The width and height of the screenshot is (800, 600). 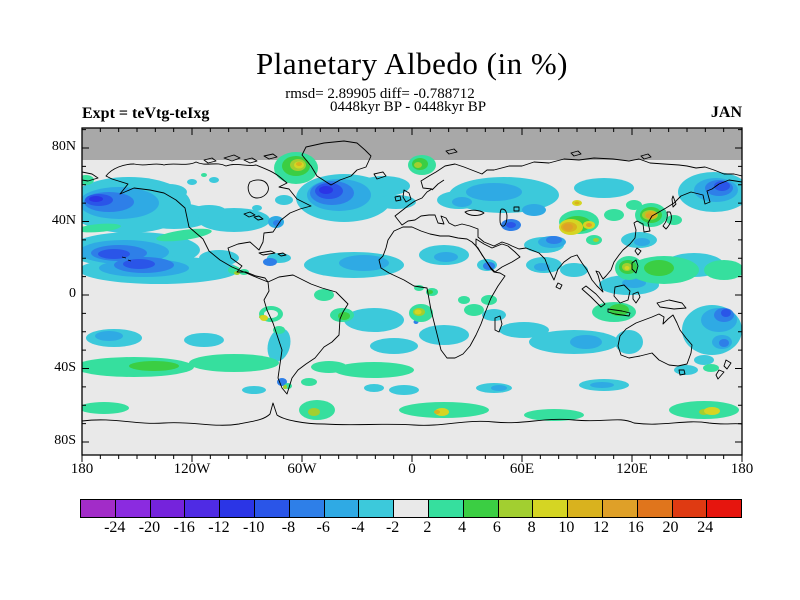 What do you see at coordinates (184, 527) in the screenshot?
I see `colorbar-tick-label: -16` at bounding box center [184, 527].